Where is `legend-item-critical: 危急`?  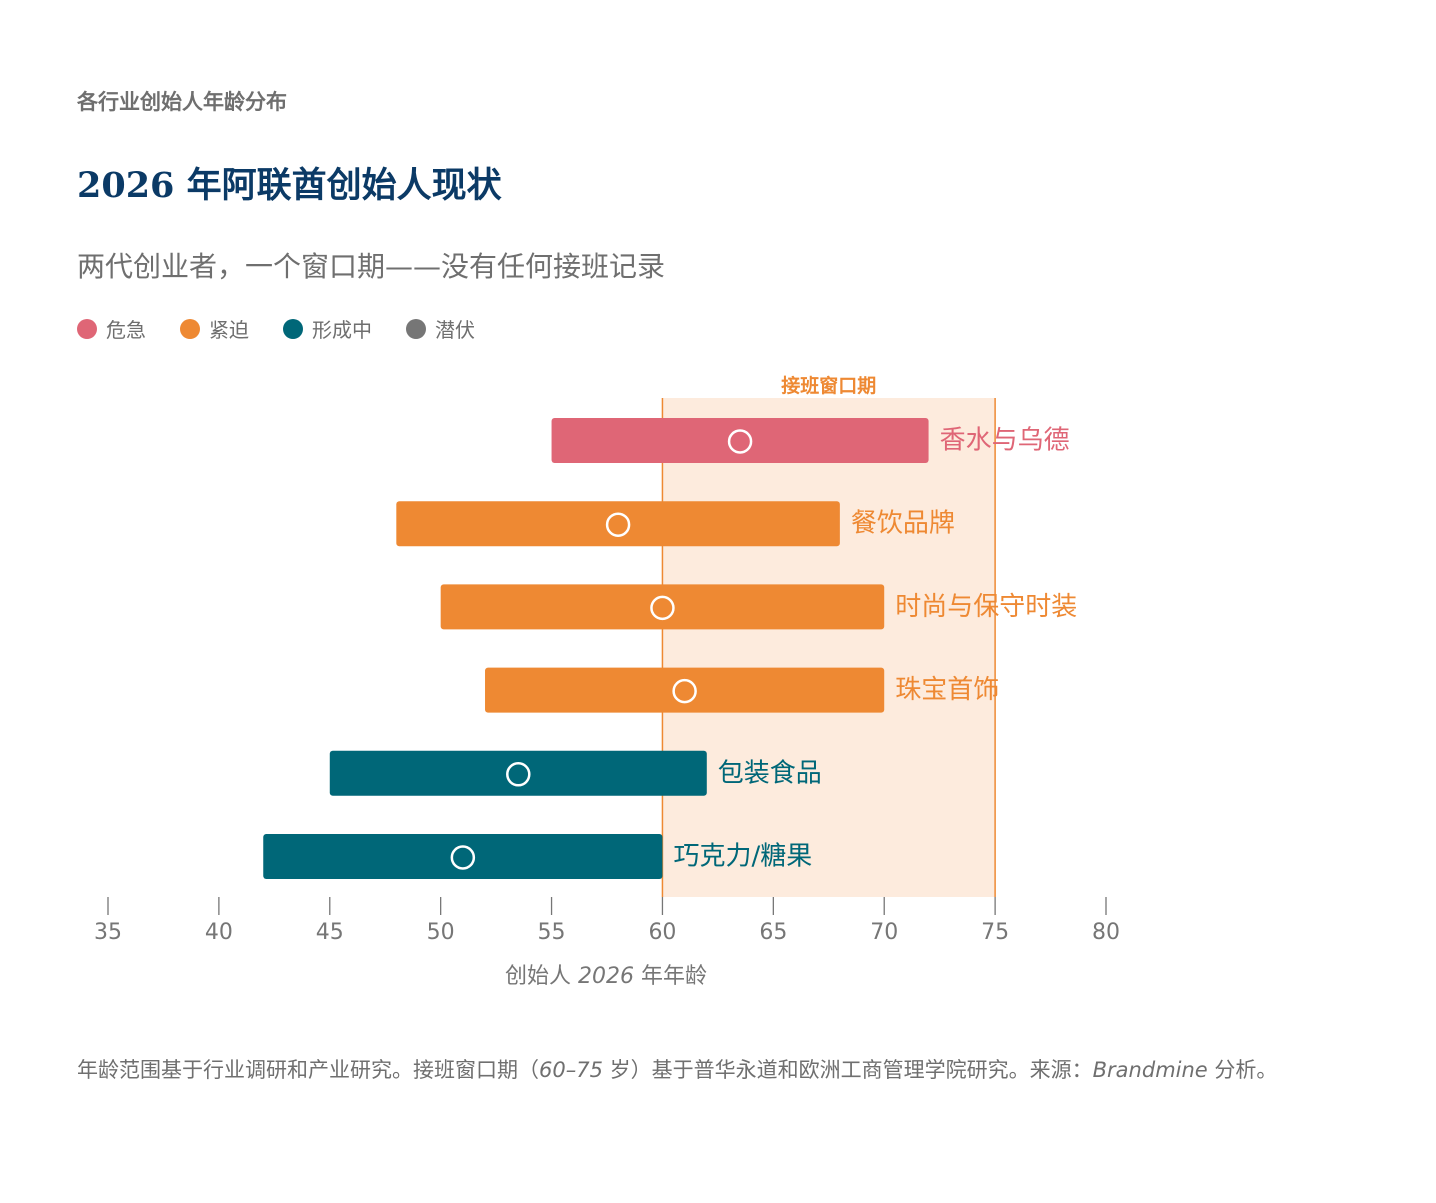
legend-item-critical: 危急 is located at coordinates (111, 328).